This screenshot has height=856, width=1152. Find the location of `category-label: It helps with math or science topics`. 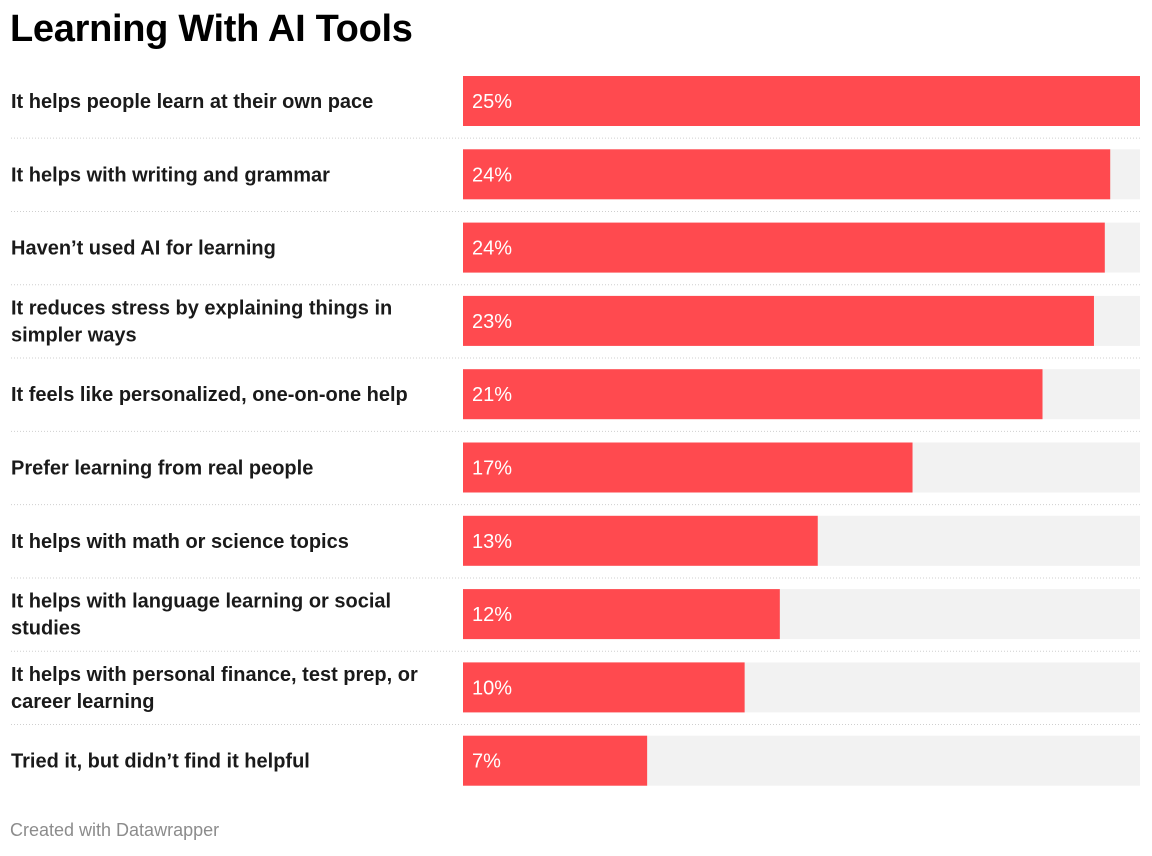

category-label: It helps with math or science topics is located at coordinates (180, 542).